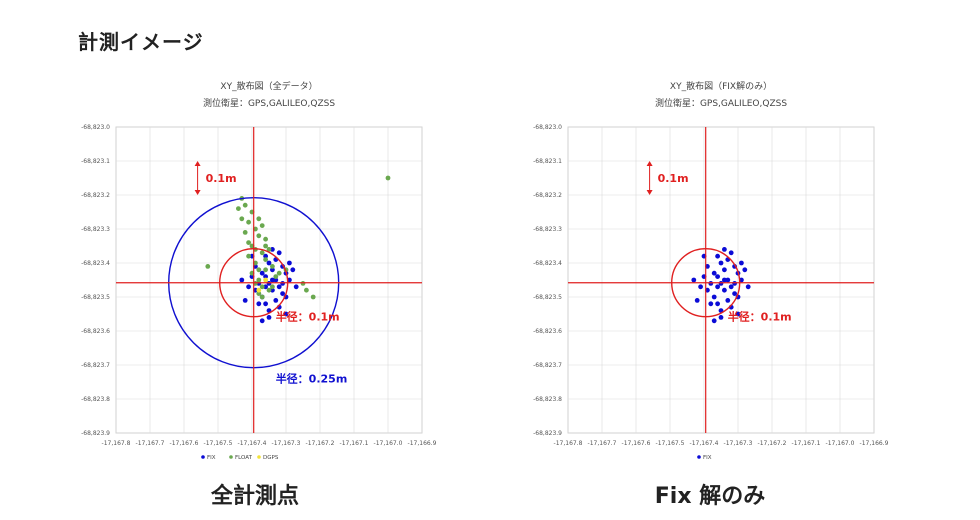 This screenshot has height=520, width=980. Describe the element at coordinates (254, 496) in the screenshot. I see `caption-all-points: 全計測点` at that location.